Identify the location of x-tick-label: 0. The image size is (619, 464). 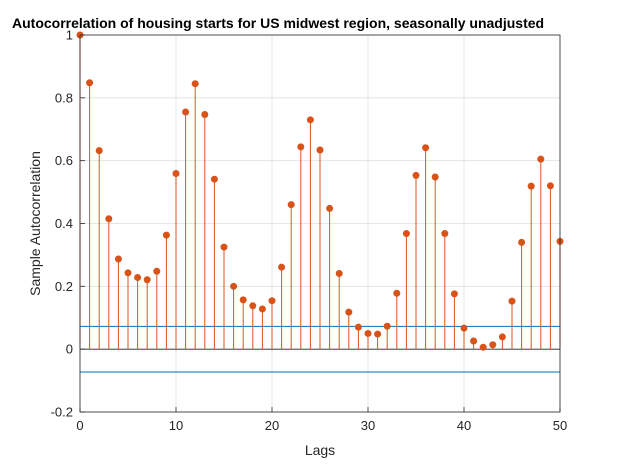
(79, 425).